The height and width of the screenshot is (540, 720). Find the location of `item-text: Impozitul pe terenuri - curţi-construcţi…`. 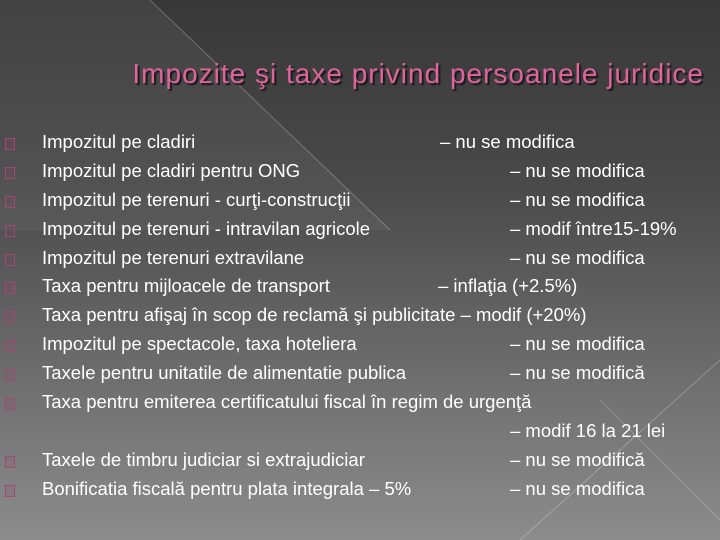

item-text: Impozitul pe terenuri - curţi-construcţi… is located at coordinates (196, 199).